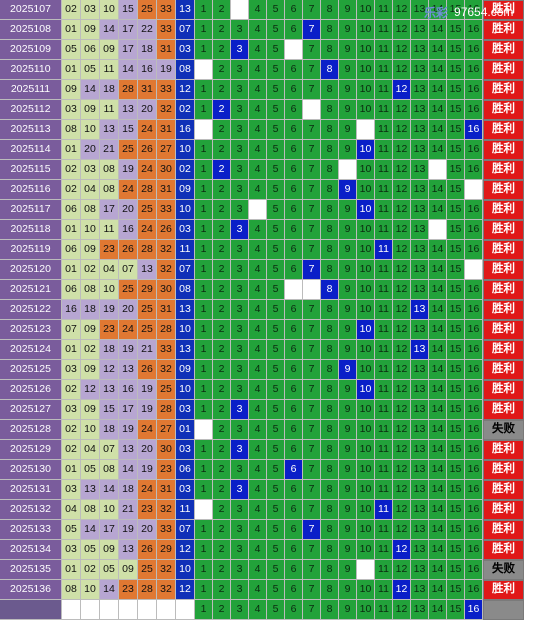 The width and height of the screenshot is (541, 621). What do you see at coordinates (90, 70) in the screenshot?
I see `red-ball-cell: 05` at bounding box center [90, 70].